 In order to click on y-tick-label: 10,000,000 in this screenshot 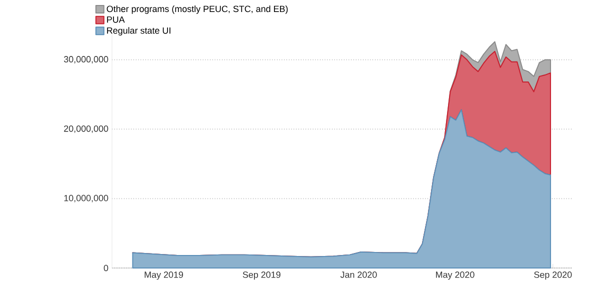, I will do `click(86, 198)`.